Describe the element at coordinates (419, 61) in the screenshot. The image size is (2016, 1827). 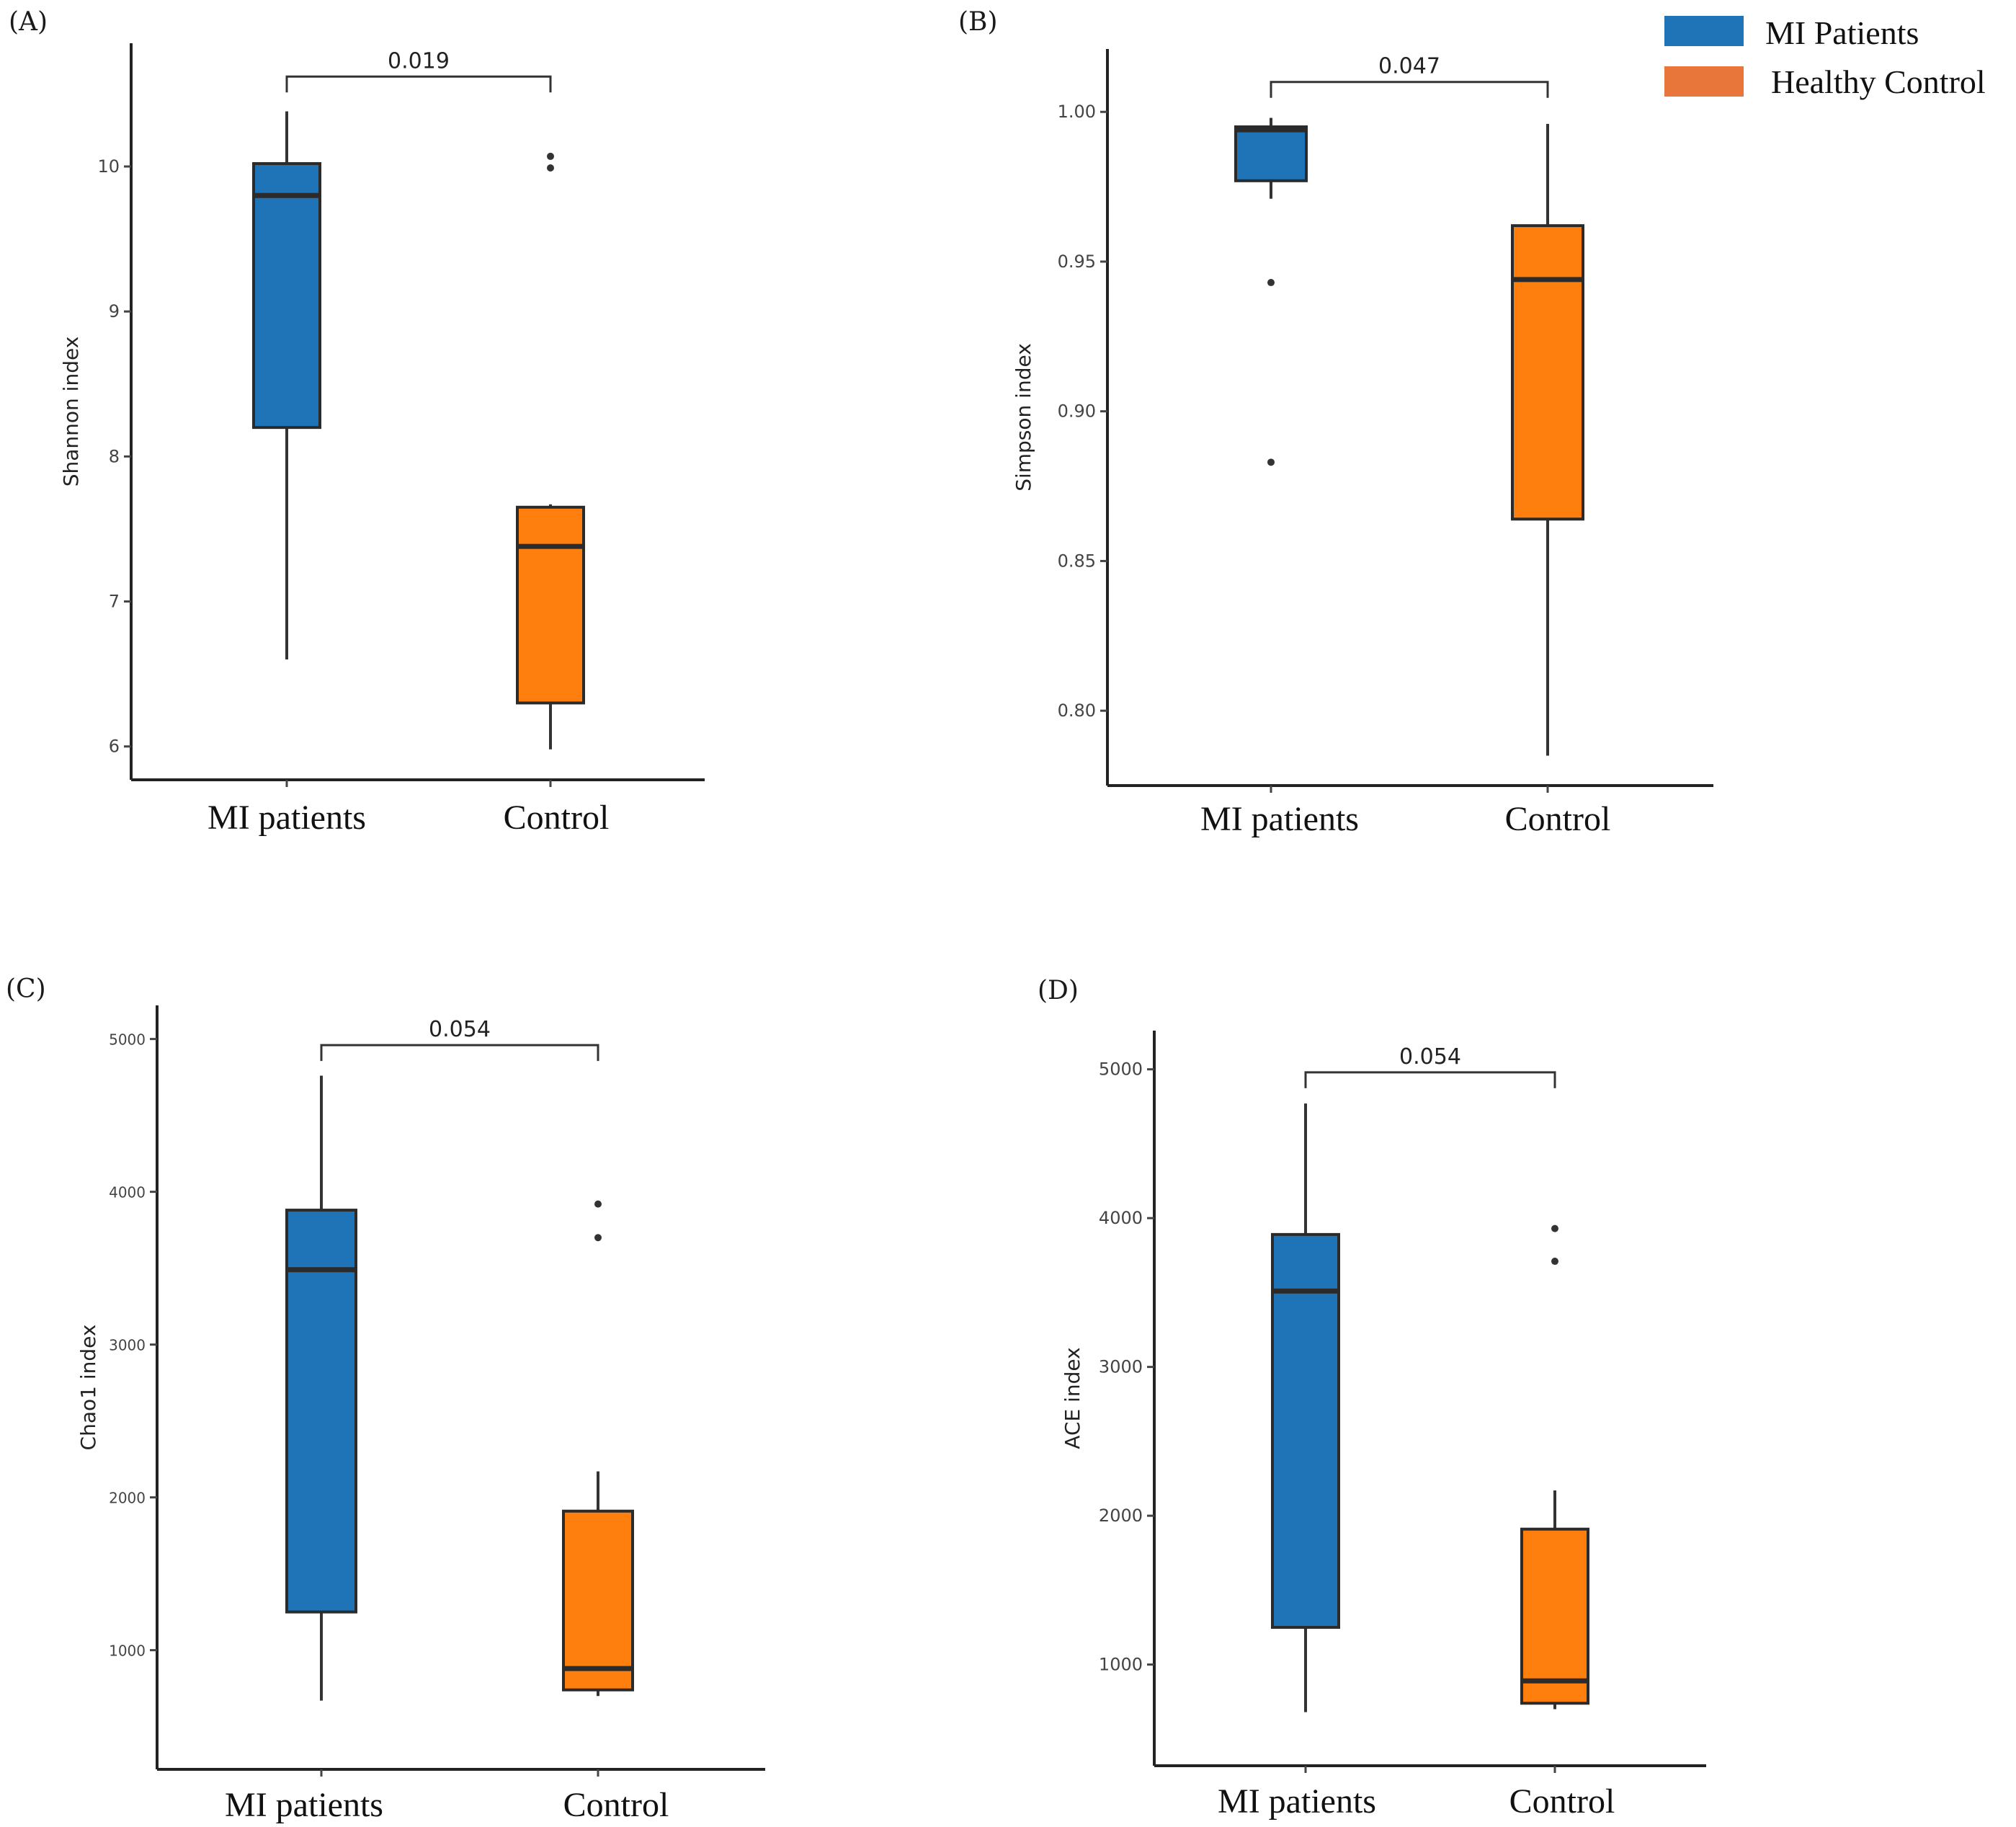
I see `p-value-label: 0.019` at that location.